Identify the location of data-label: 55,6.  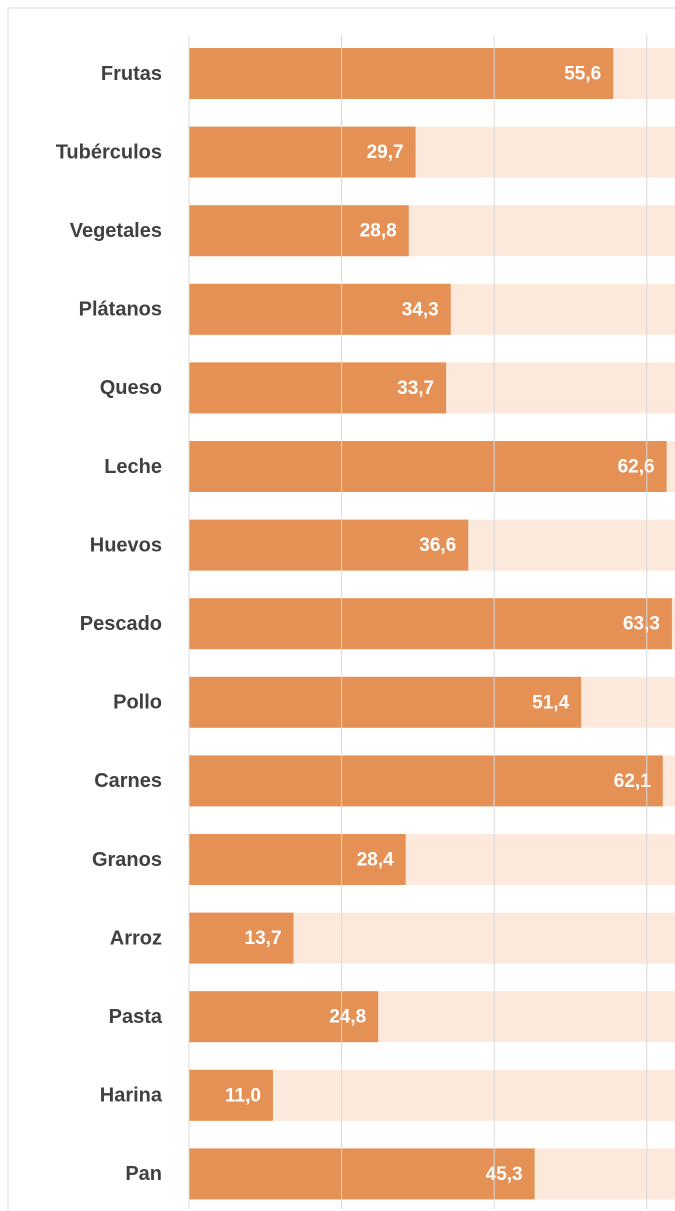
(582, 74).